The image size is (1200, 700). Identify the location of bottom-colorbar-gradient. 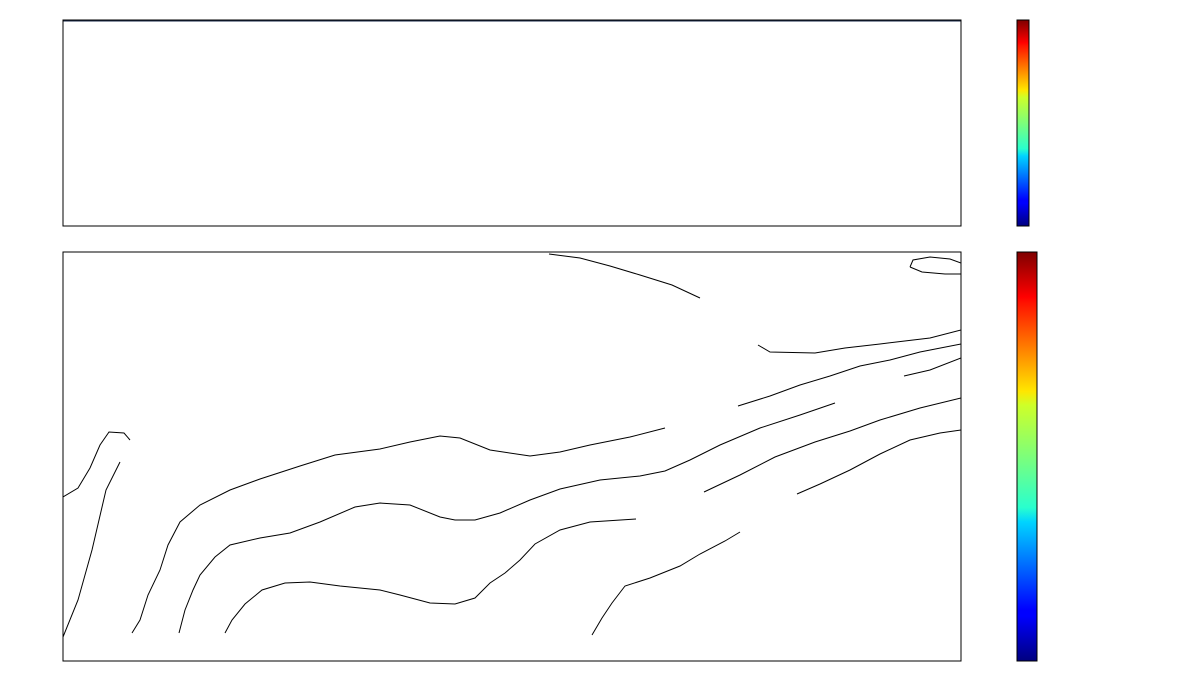
(1027, 456).